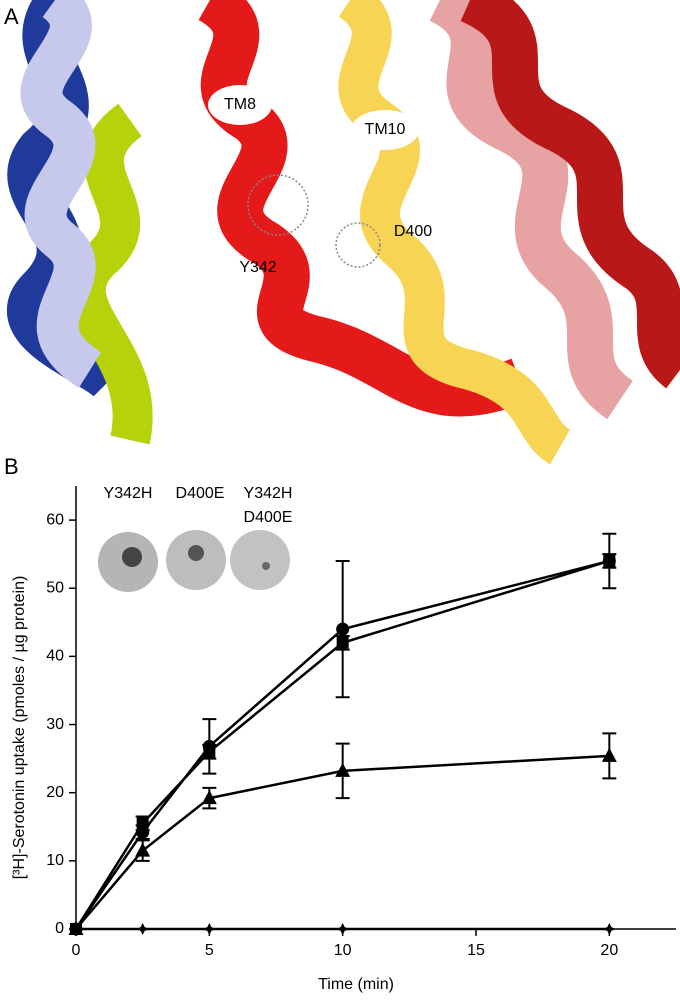  What do you see at coordinates (209, 950) in the screenshot?
I see `x-tick-label: 5` at bounding box center [209, 950].